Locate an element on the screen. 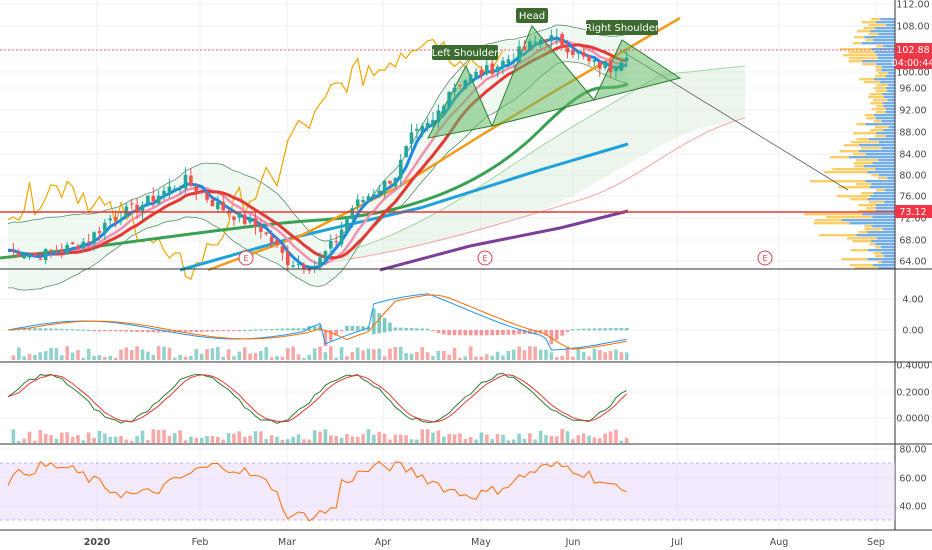 This screenshot has height=550, width=932. time-axis: 2020 Feb Mar Apr May Jun Jul Aug Sep is located at coordinates (484, 542).